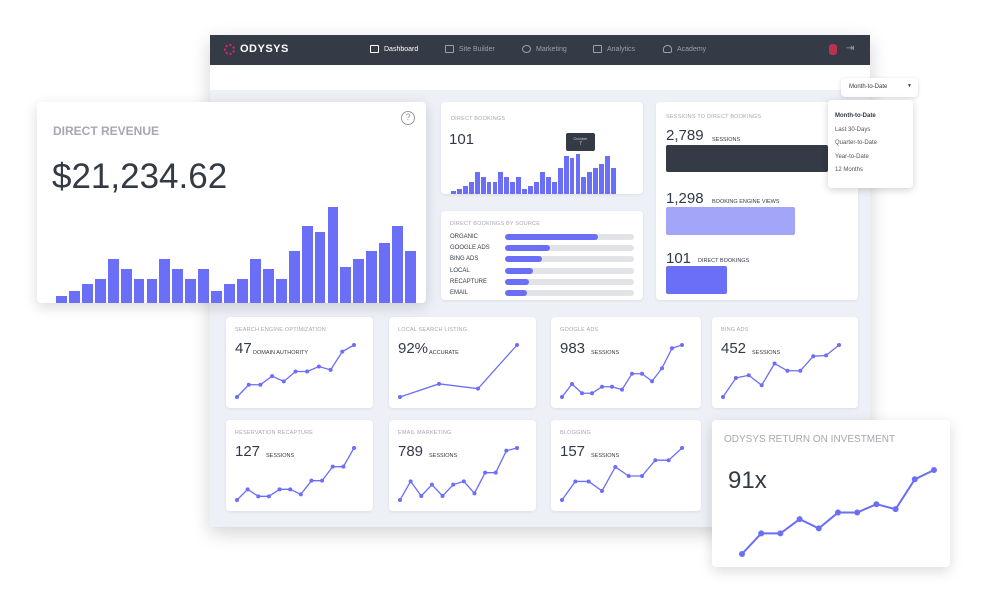  Describe the element at coordinates (852, 156) in the screenshot. I see `menu-item: Year-to-Date` at that location.